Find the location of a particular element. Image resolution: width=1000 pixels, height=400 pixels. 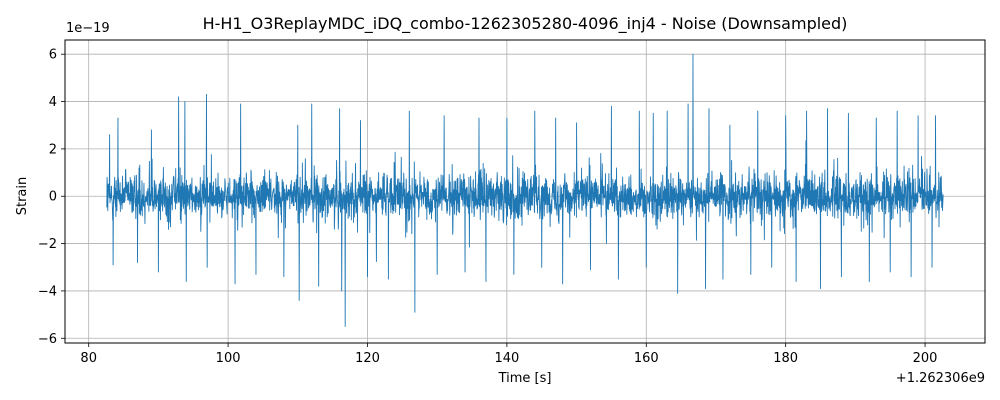

x-tick-label: 140 is located at coordinates (506, 358).